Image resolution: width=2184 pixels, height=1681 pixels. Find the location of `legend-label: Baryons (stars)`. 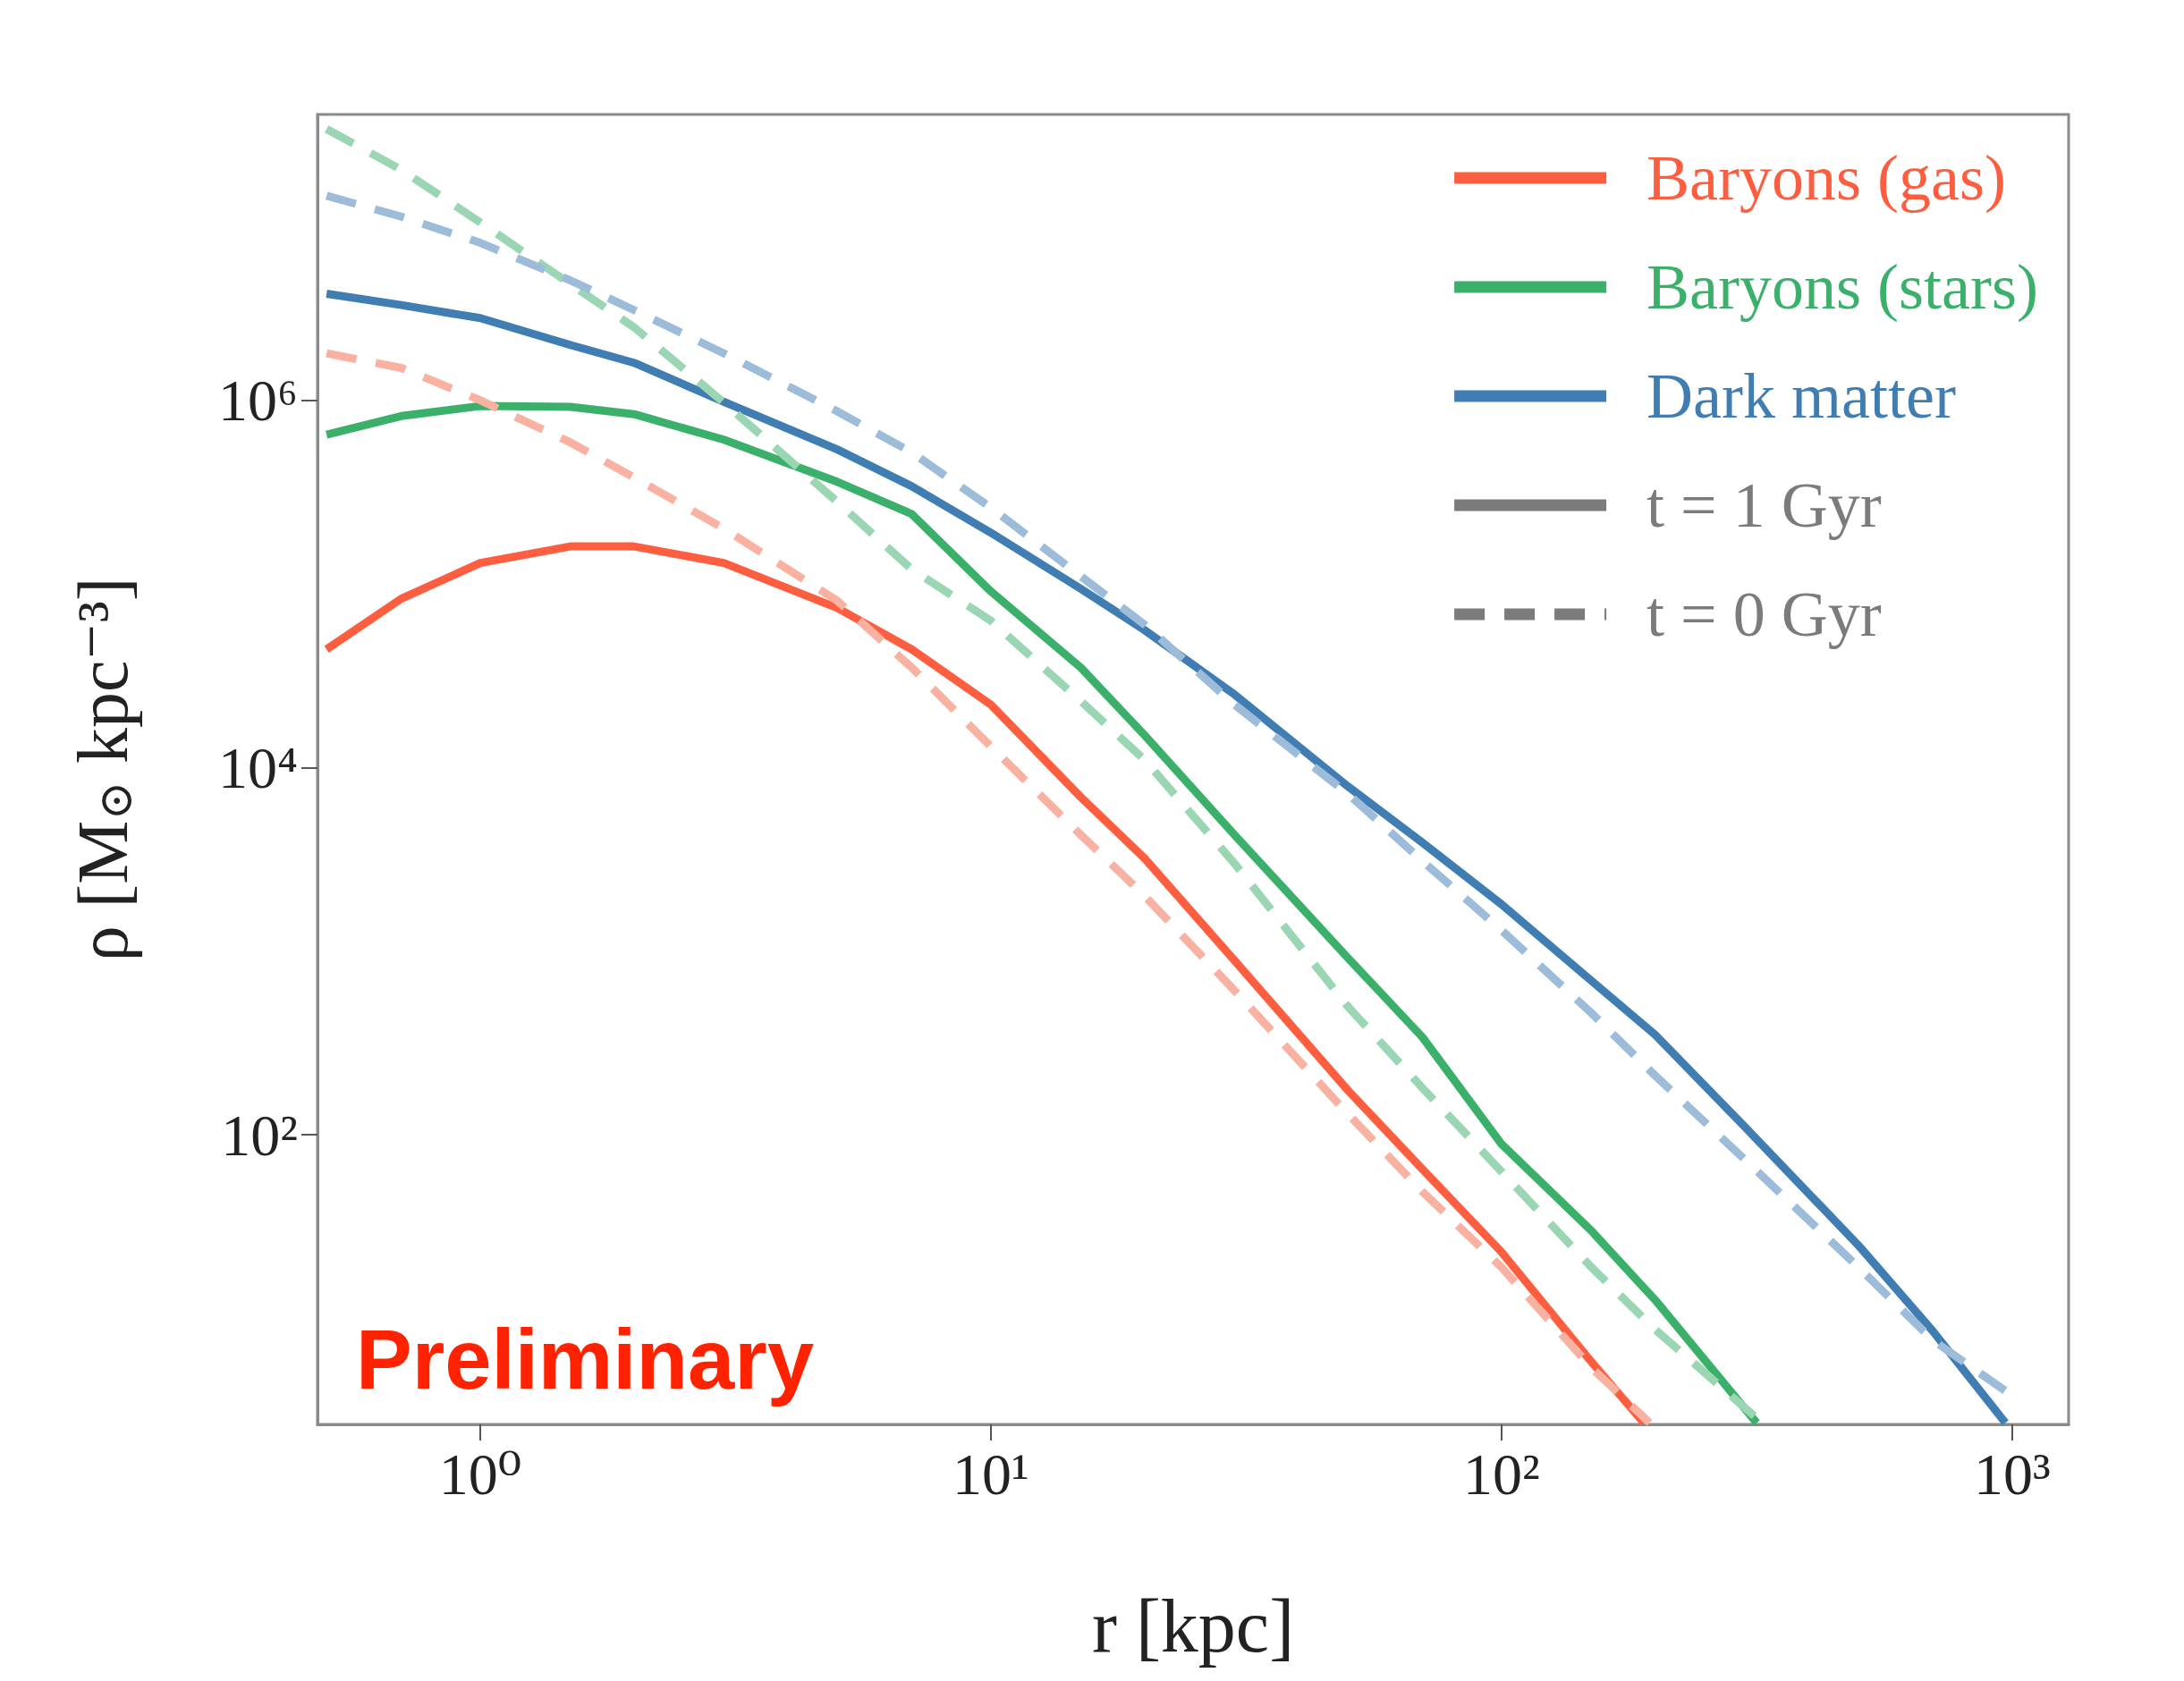

legend-label: Baryons (stars) is located at coordinates (1842, 287).